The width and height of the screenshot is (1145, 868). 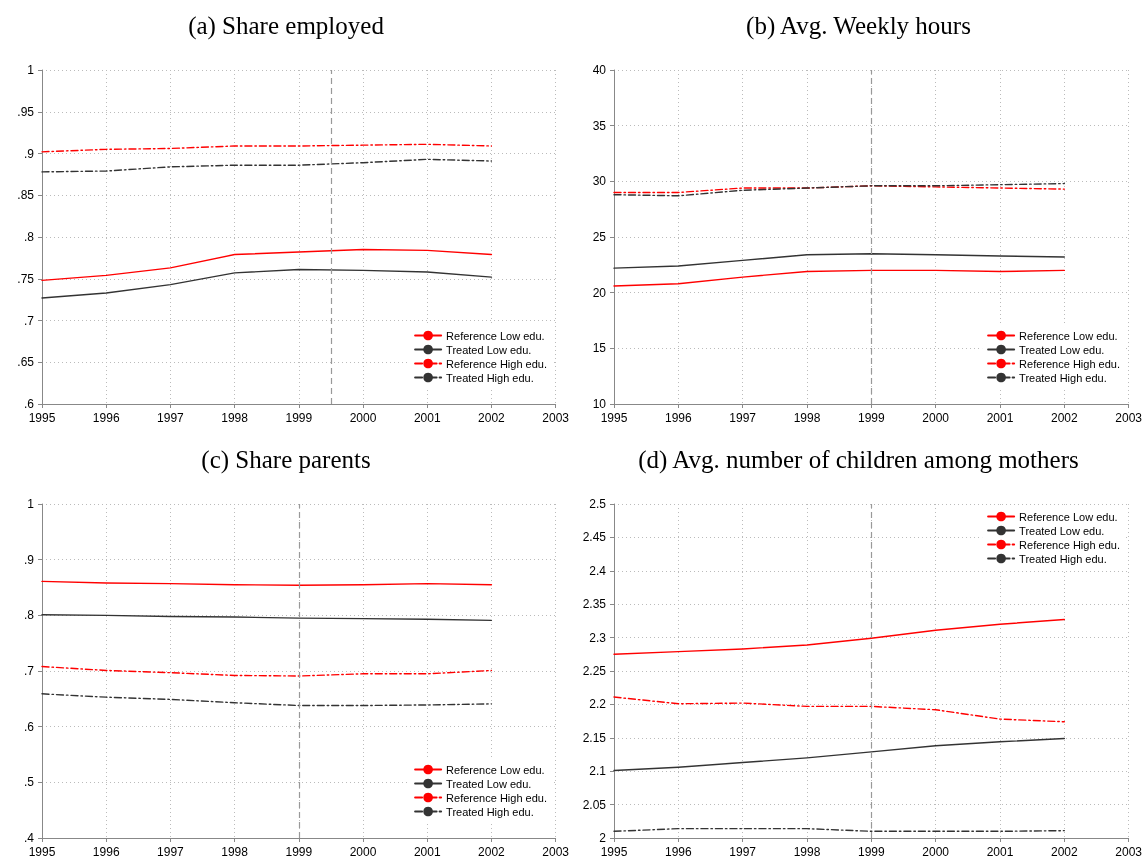 What do you see at coordinates (598, 570) in the screenshot?
I see `y-tick-label: 2.4` at bounding box center [598, 570].